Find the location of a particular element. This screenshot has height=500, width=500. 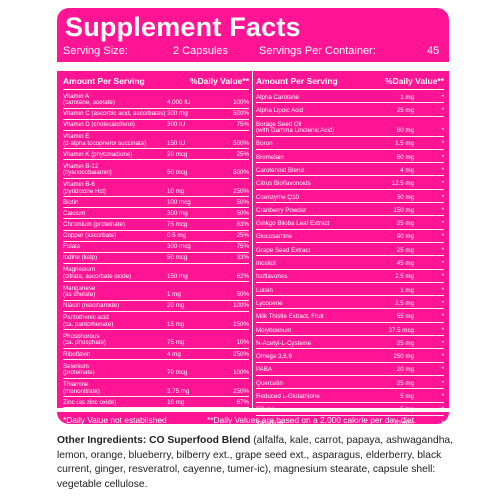

nutrient-daily-value: 83% is located at coordinates (242, 225).